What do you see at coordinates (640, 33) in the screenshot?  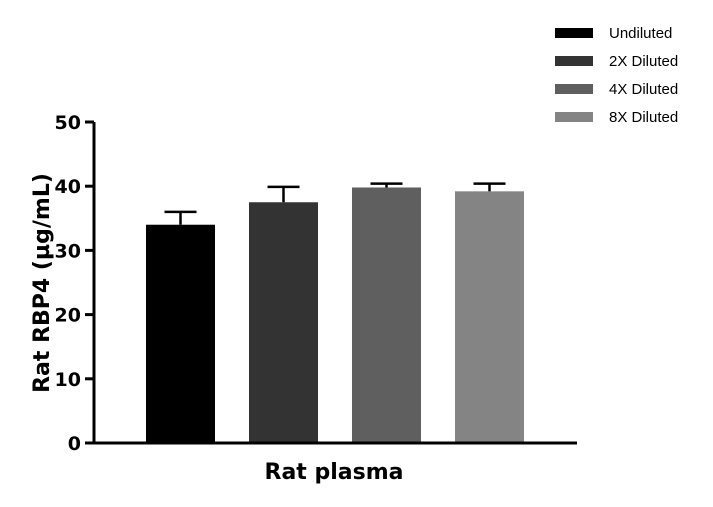 I see `legend-entry: Undiluted` at bounding box center [640, 33].